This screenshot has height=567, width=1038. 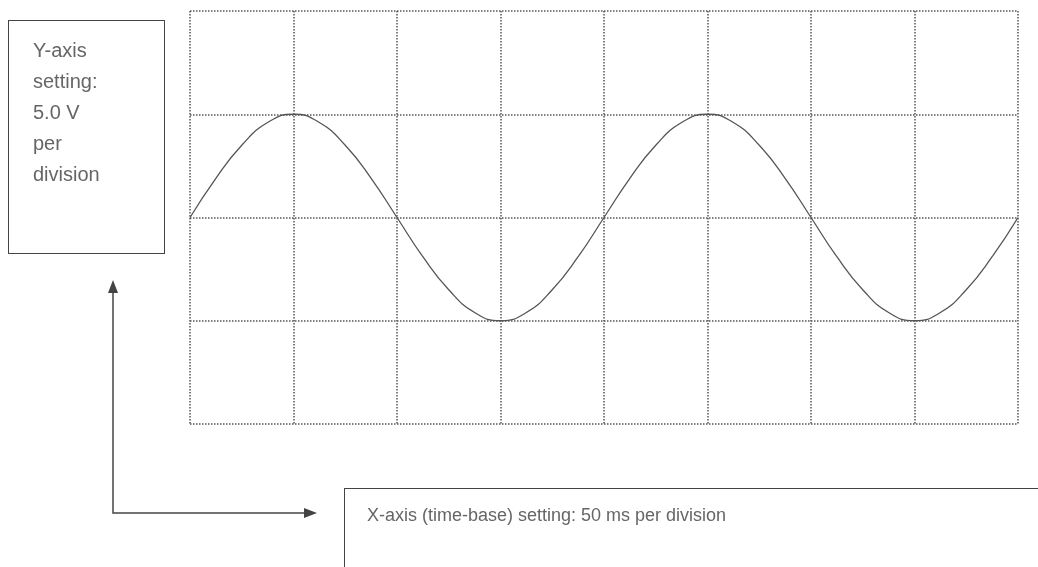 What do you see at coordinates (86, 137) in the screenshot?
I see `text: Y-axis setting: 5.0 V per division` at bounding box center [86, 137].